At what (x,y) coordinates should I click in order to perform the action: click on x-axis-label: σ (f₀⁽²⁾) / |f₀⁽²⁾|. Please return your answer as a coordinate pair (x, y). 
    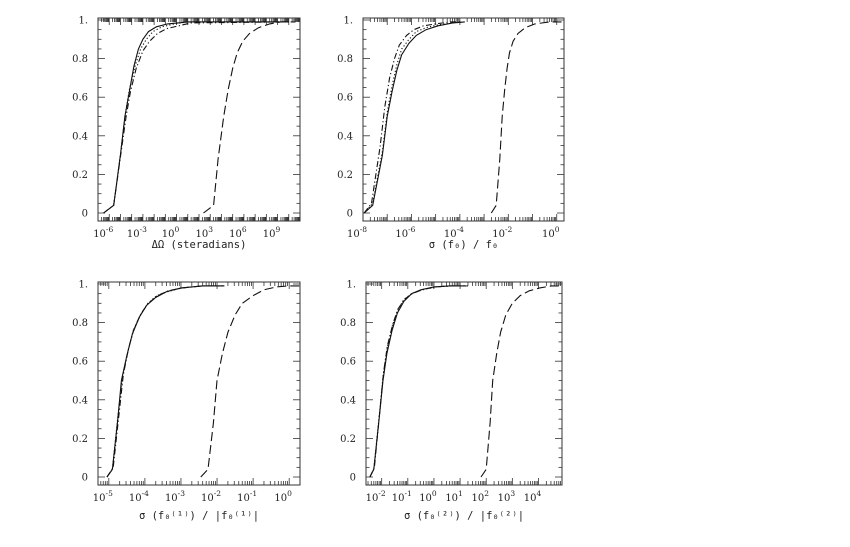
    Looking at the image, I should click on (464, 516).